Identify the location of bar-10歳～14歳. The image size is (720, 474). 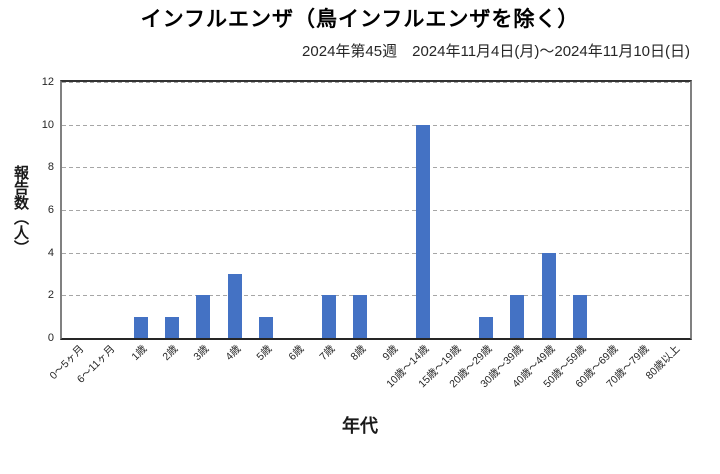
(423, 231).